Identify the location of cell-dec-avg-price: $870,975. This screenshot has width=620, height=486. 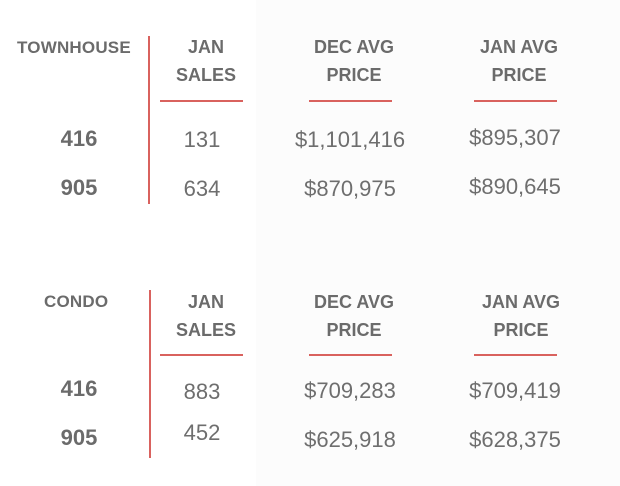
(350, 188).